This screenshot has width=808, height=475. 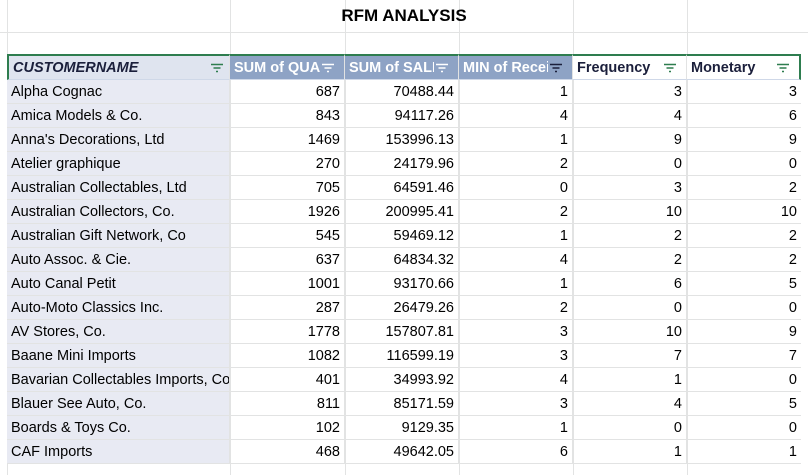 What do you see at coordinates (287, 332) in the screenshot?
I see `cell-sum-quantity: 1778` at bounding box center [287, 332].